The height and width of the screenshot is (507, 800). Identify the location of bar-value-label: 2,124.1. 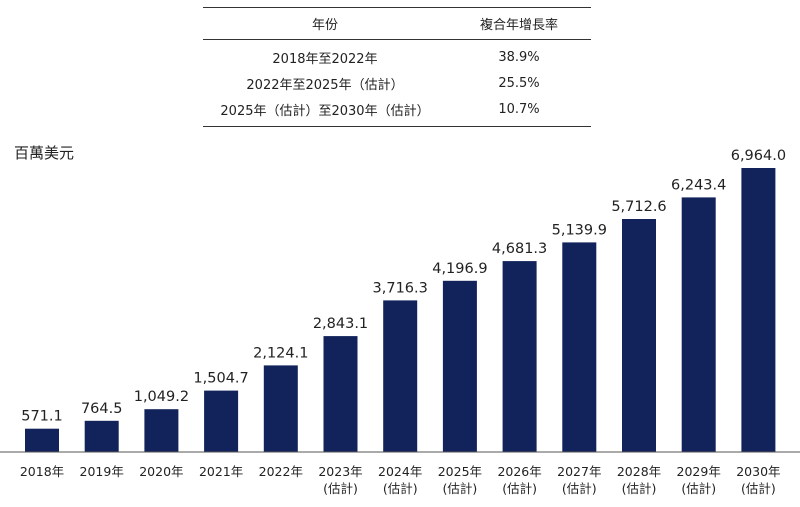
(280, 353).